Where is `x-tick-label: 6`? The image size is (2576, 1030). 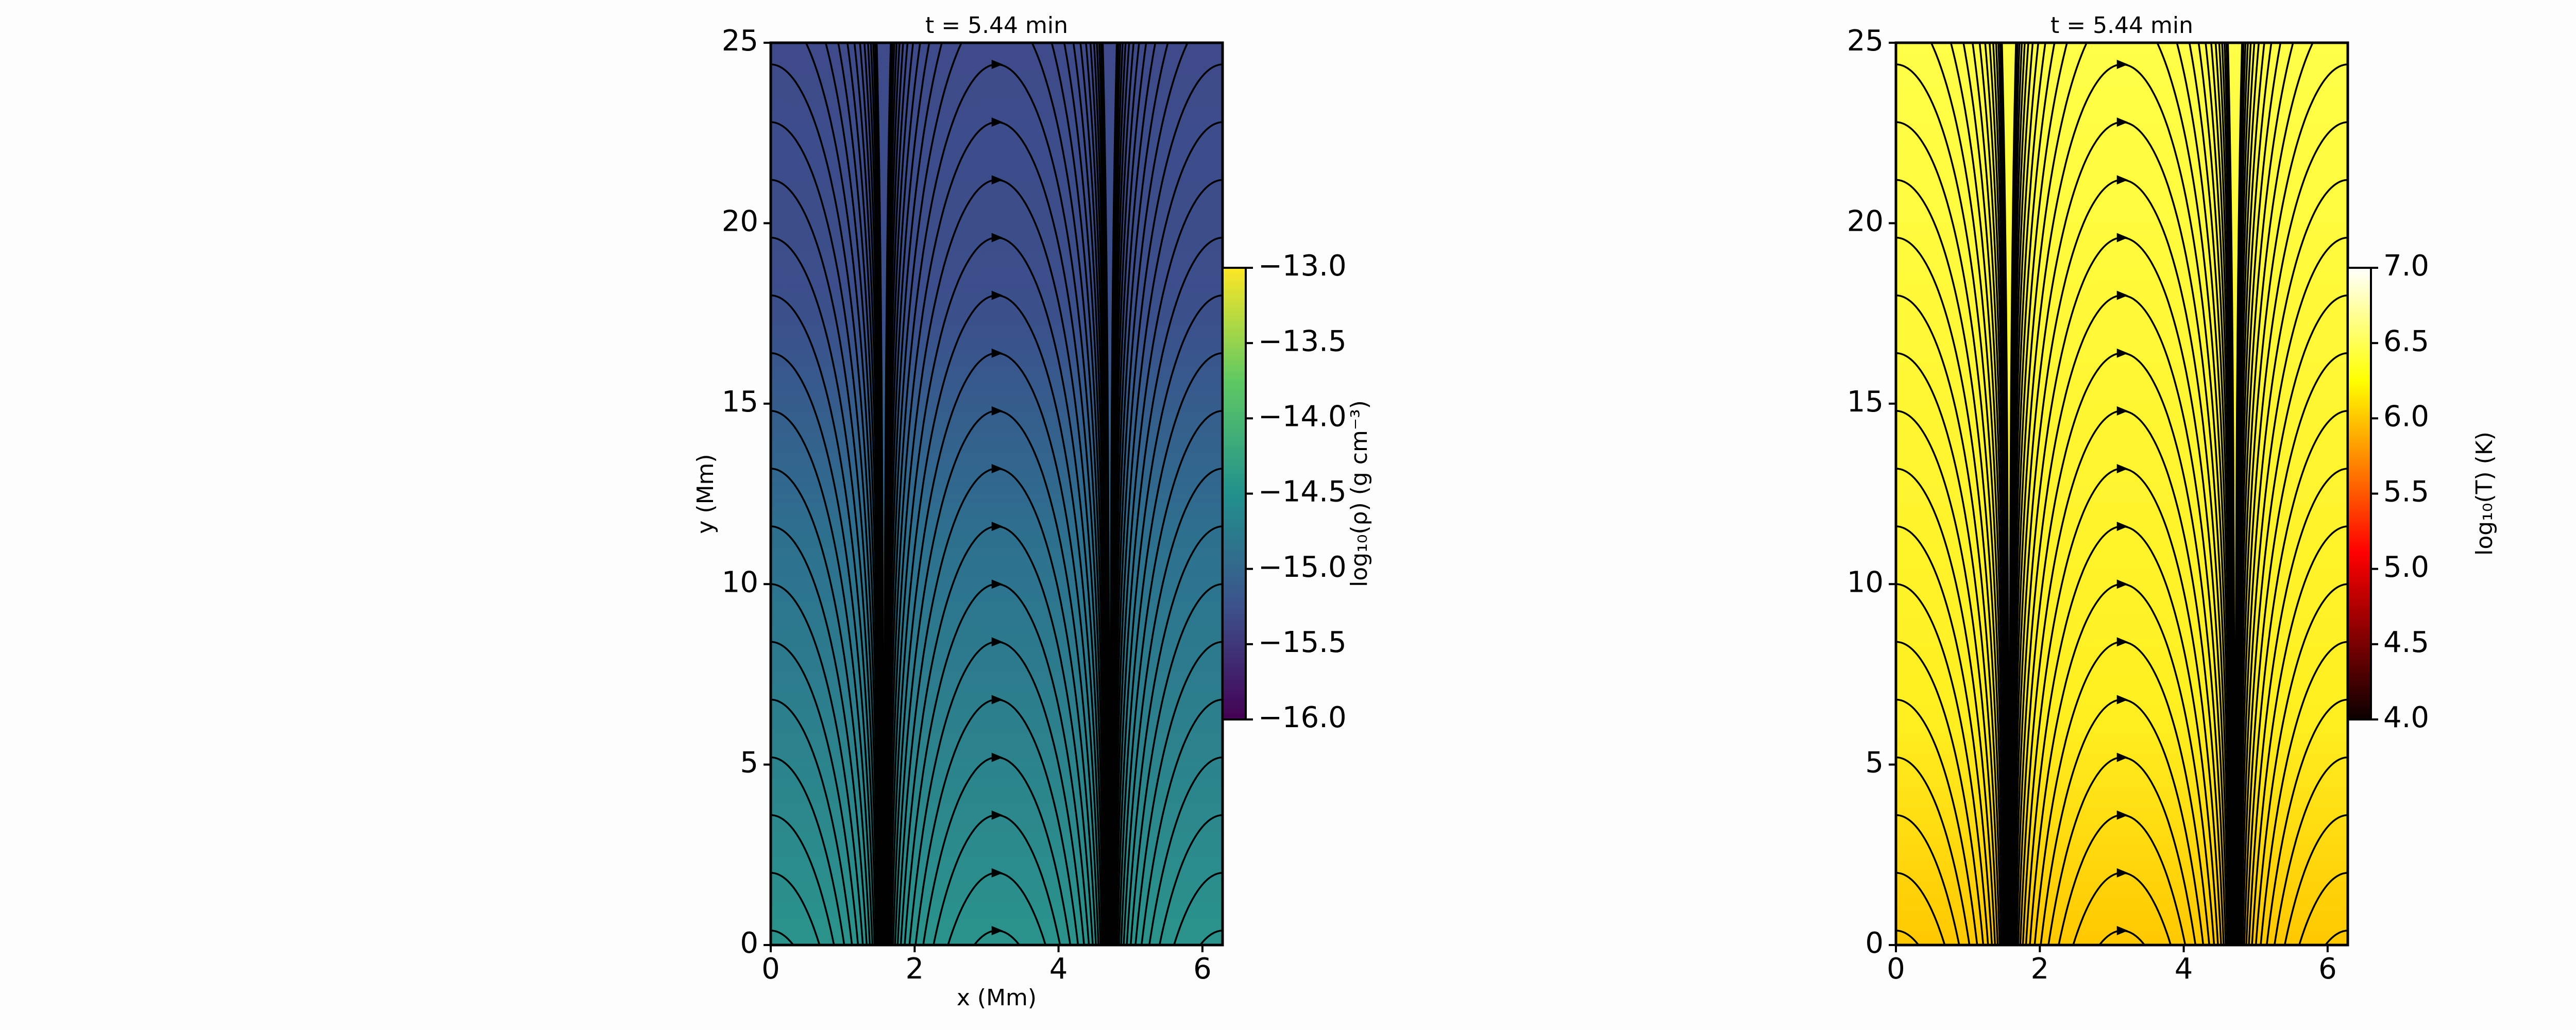
x-tick-label: 6 is located at coordinates (1202, 969).